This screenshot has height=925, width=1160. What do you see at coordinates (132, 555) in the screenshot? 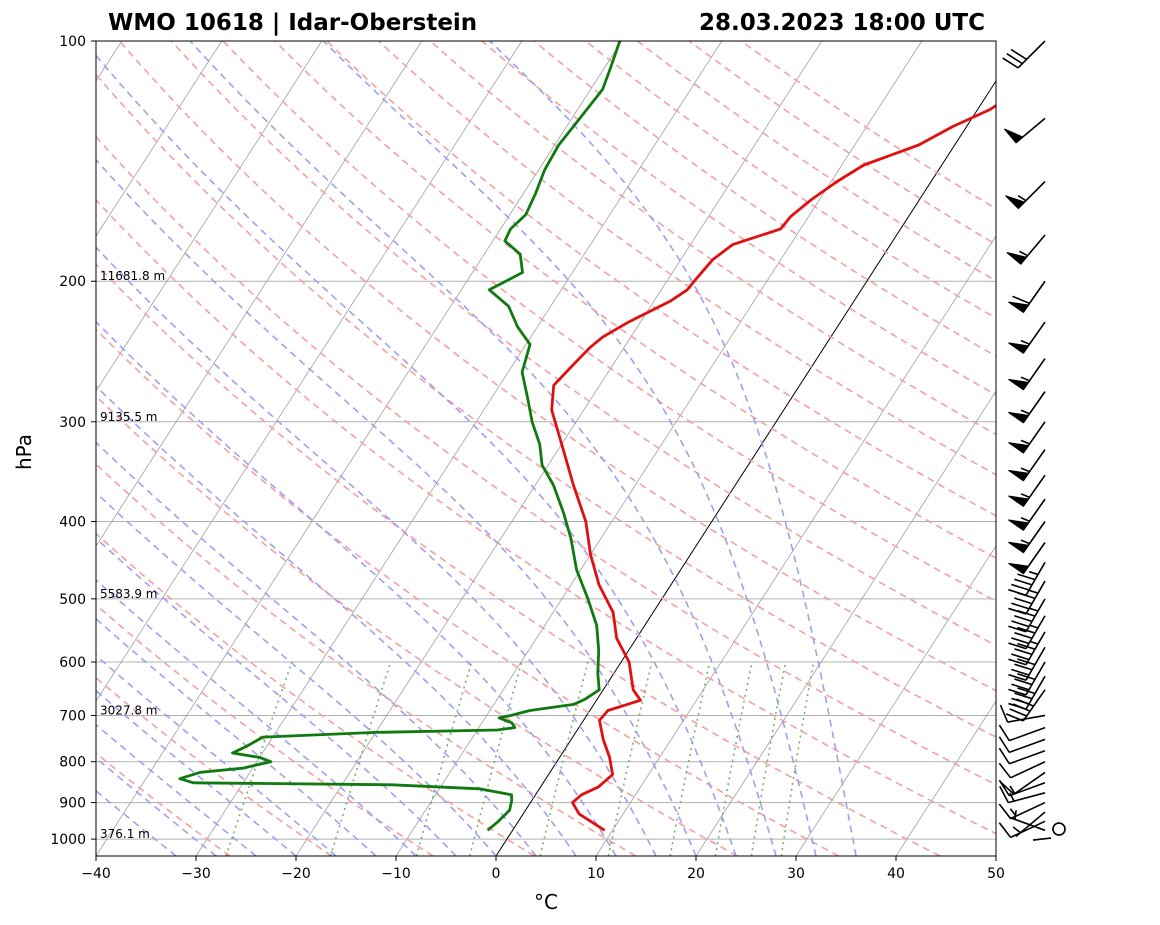
I see `height-labels: 11681.8 m 9135.5 m 5583.9 m 3027.8 m 376.1 m` at bounding box center [132, 555].